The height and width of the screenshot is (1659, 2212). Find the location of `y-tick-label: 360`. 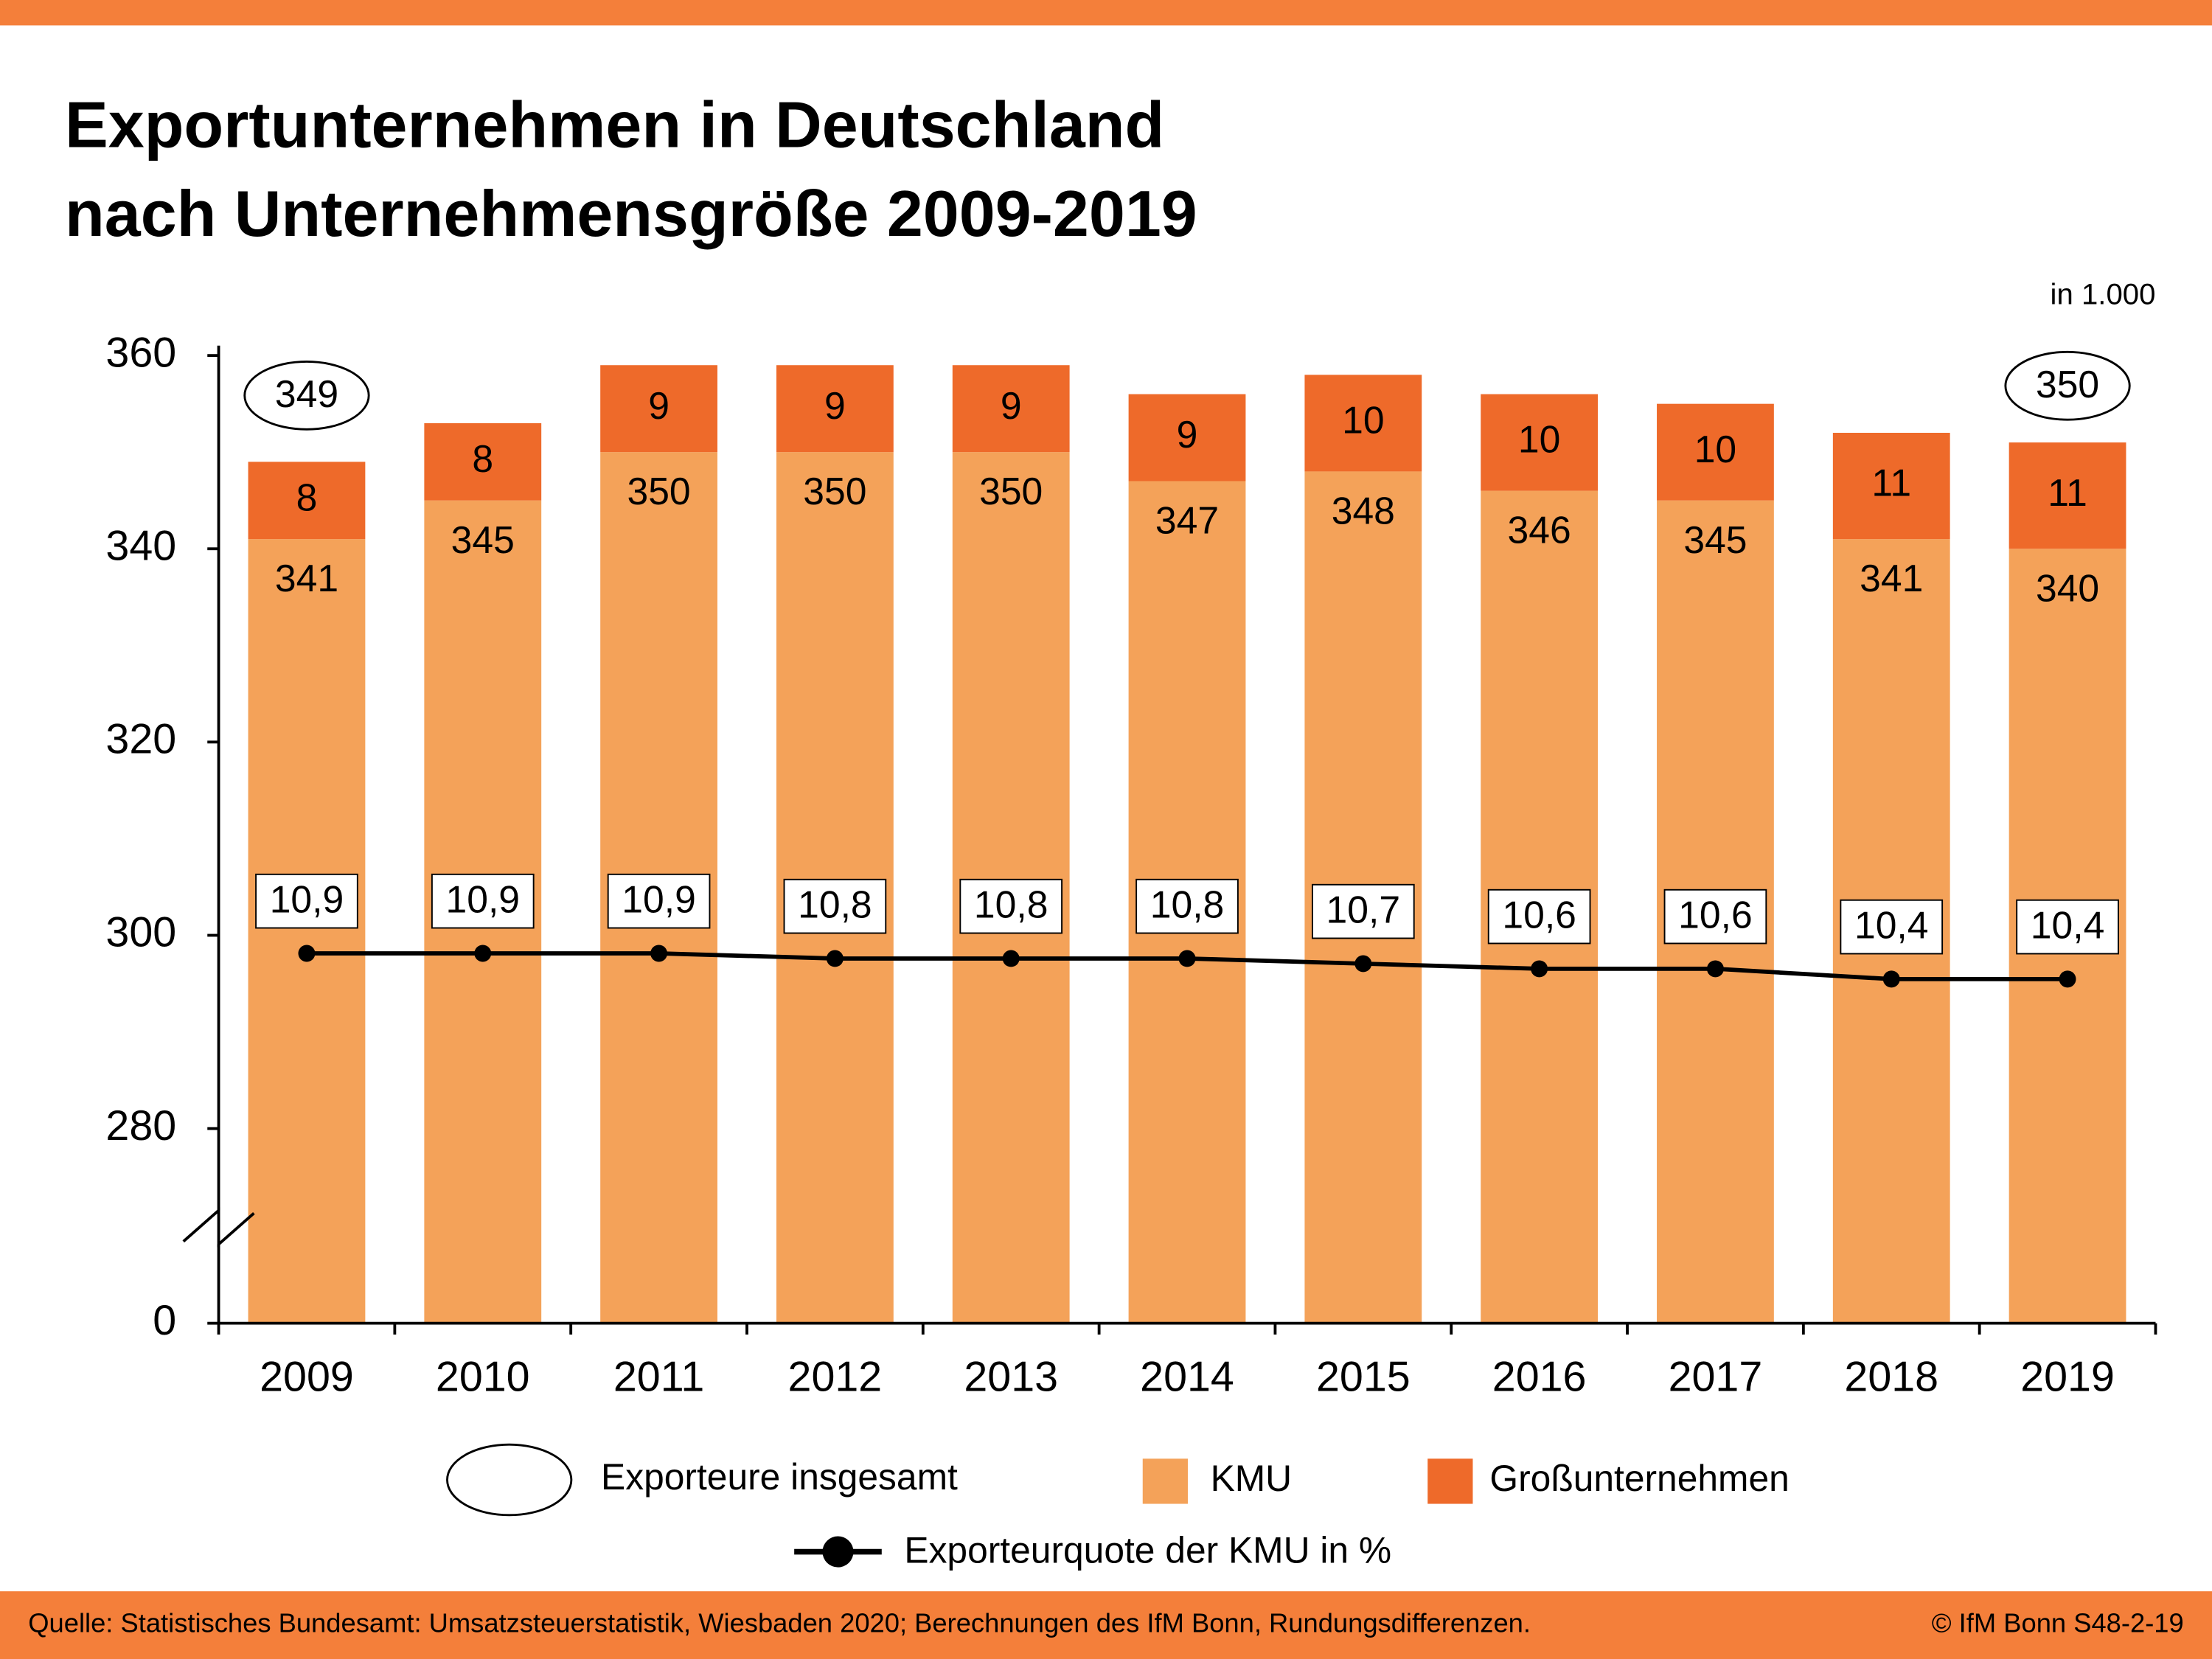

y-tick-label: 360 is located at coordinates (140, 352).